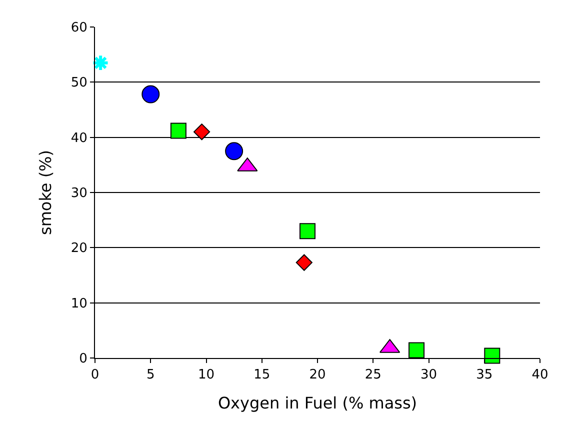 The width and height of the screenshot is (575, 421). I want to click on y-tick-label: 0, so click(83, 359).